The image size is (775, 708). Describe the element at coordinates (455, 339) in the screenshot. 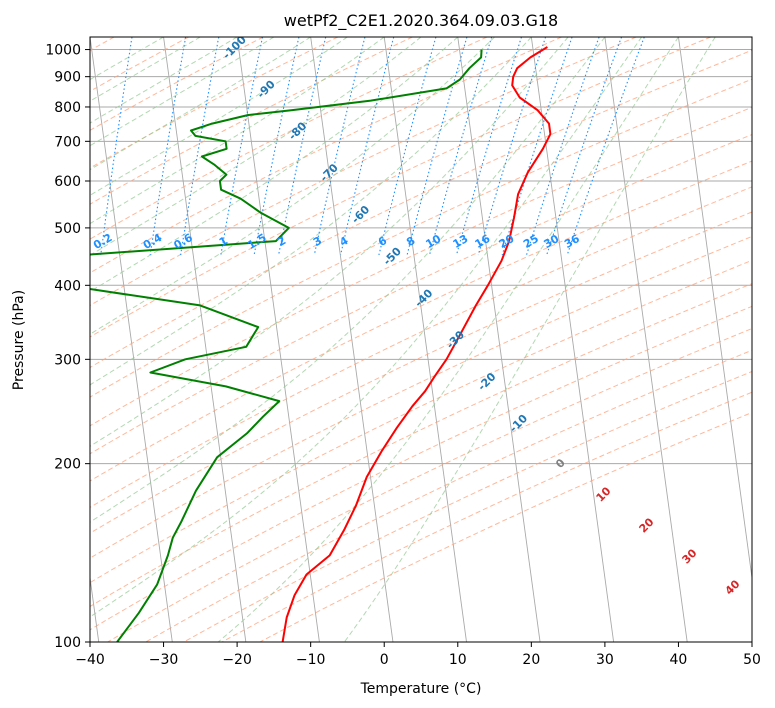

I see `dry-adiabat-label: -30` at that location.